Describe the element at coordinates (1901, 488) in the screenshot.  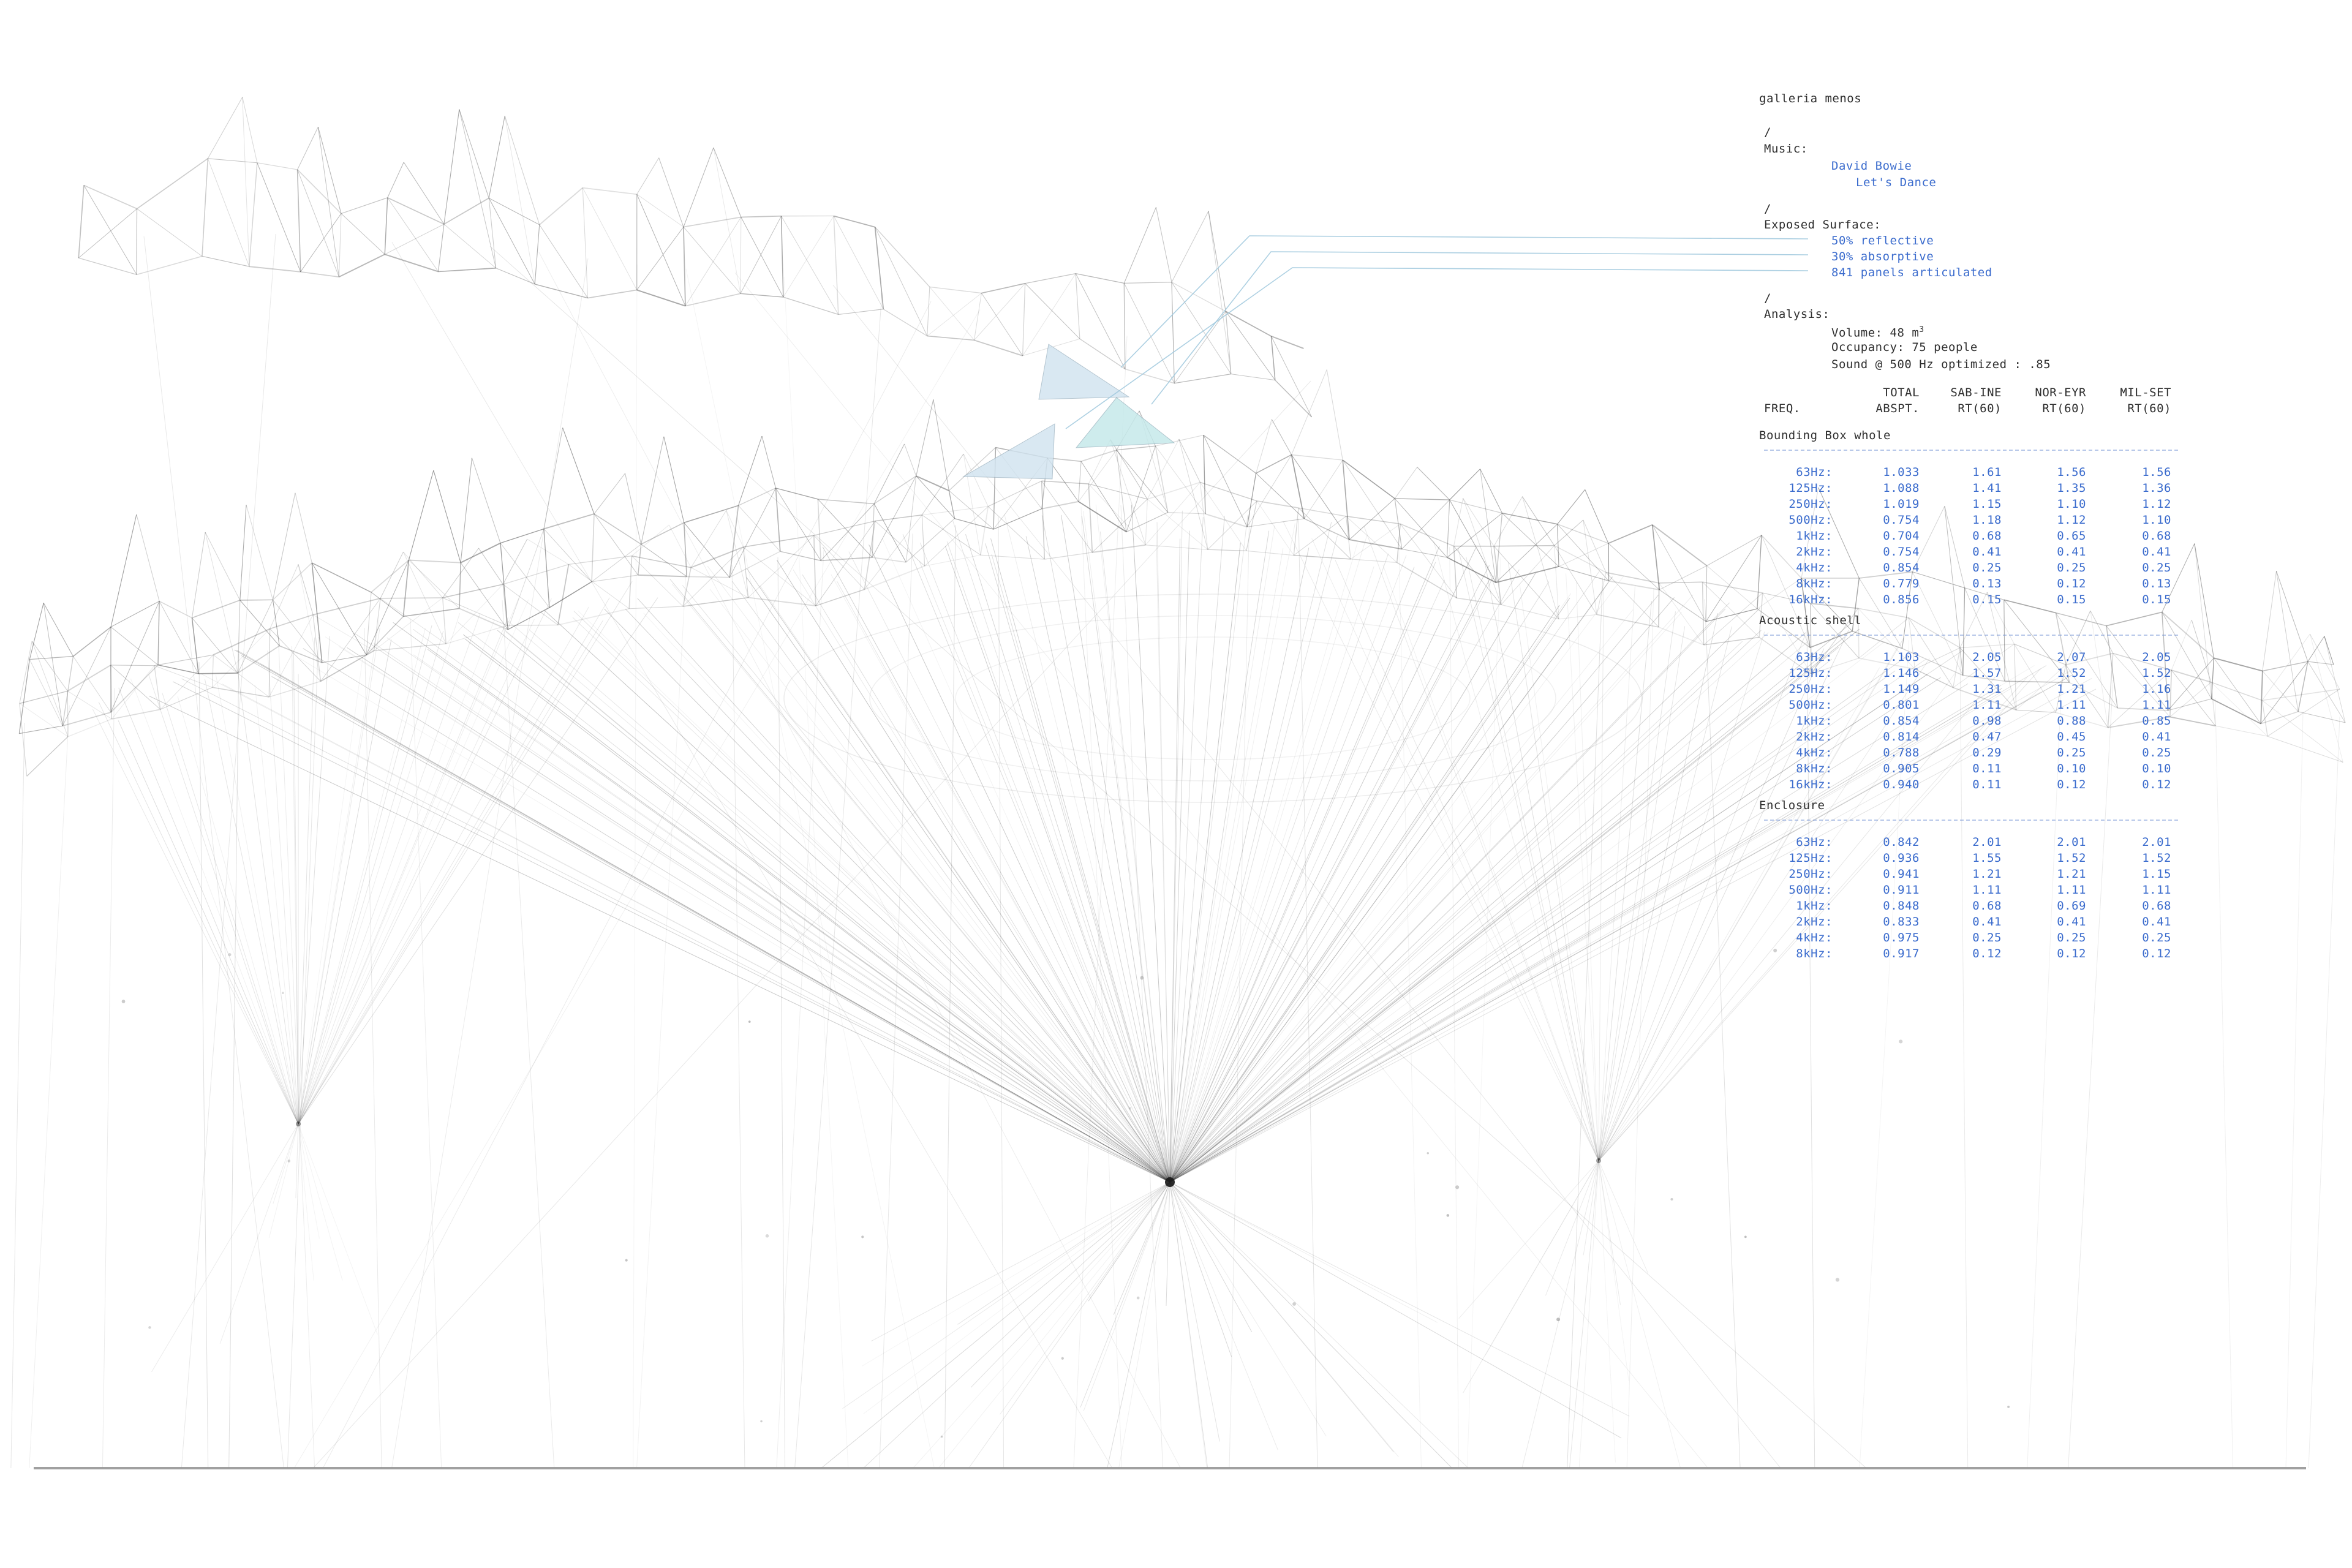
I see `value-cell: 1.088` at that location.